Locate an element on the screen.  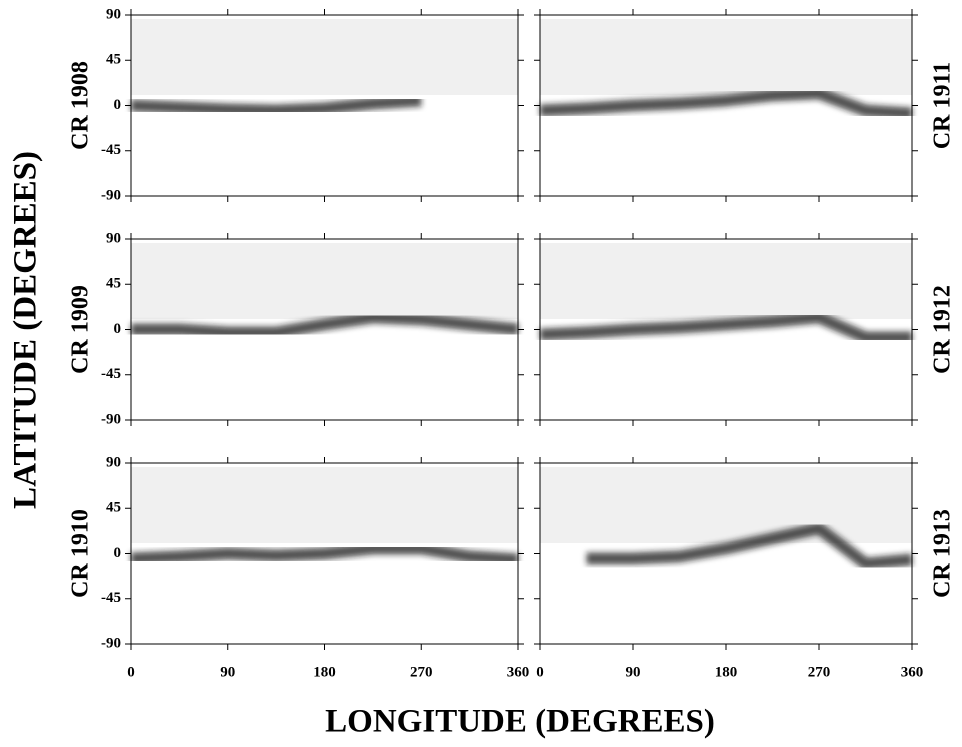
panel: 90 45 0 -45 -90 CR 1908 is located at coordinates (296, 104).